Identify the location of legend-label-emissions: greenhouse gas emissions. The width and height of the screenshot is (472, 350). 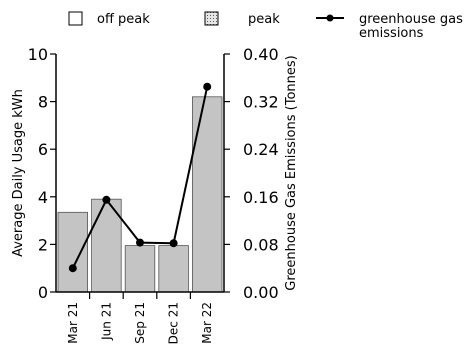
(413, 26).